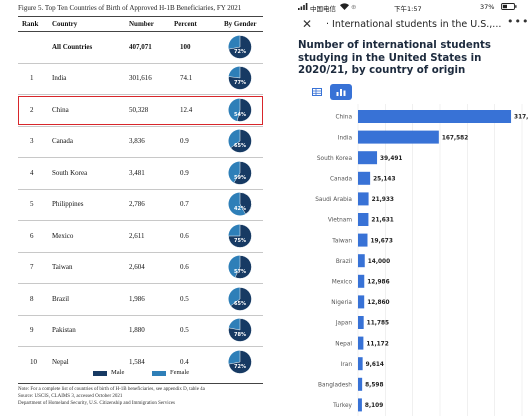 Image resolution: width=528 pixels, height=418 pixels. Describe the element at coordinates (186, 78) in the screenshot. I see `percent-cell: 74.1` at that location.